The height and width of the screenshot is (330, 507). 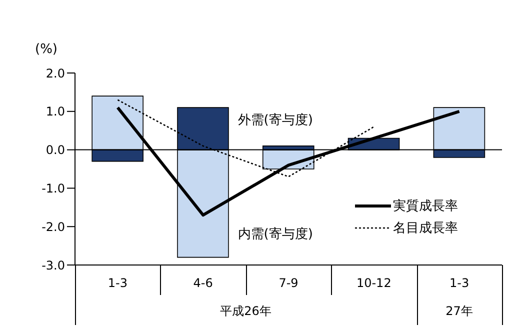 What do you see at coordinates (203, 283) in the screenshot?
I see `x-tick-label: 4-6` at bounding box center [203, 283].